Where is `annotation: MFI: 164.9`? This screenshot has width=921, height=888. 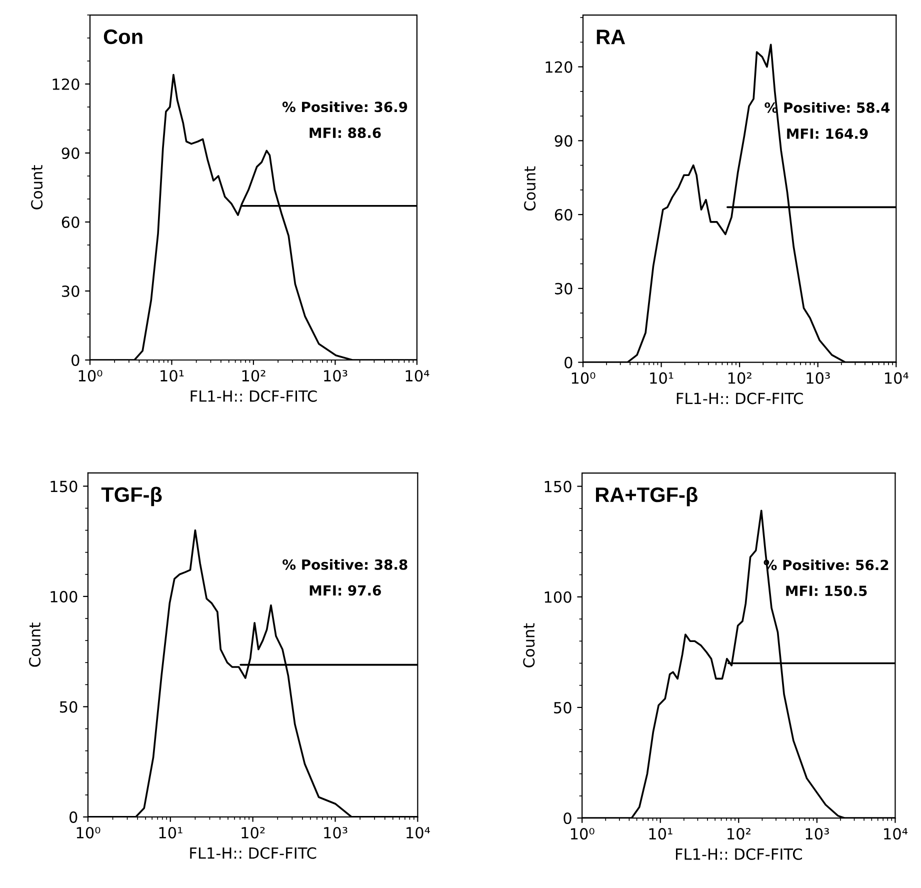 annotation: MFI: 164.9 is located at coordinates (827, 133).